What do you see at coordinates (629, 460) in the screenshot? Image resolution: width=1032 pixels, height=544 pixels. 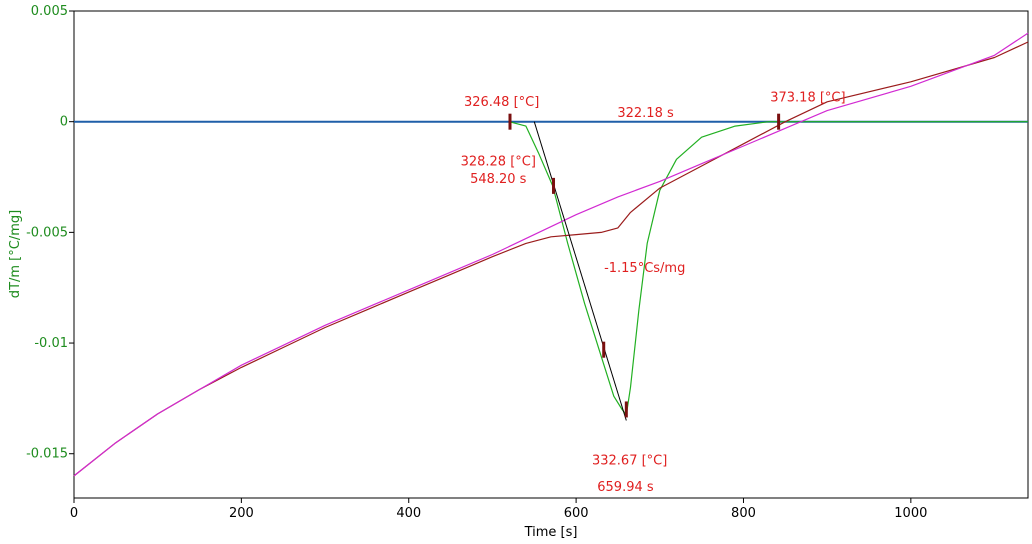 I see `annotation-label: 332.67 [°C]` at bounding box center [629, 460].